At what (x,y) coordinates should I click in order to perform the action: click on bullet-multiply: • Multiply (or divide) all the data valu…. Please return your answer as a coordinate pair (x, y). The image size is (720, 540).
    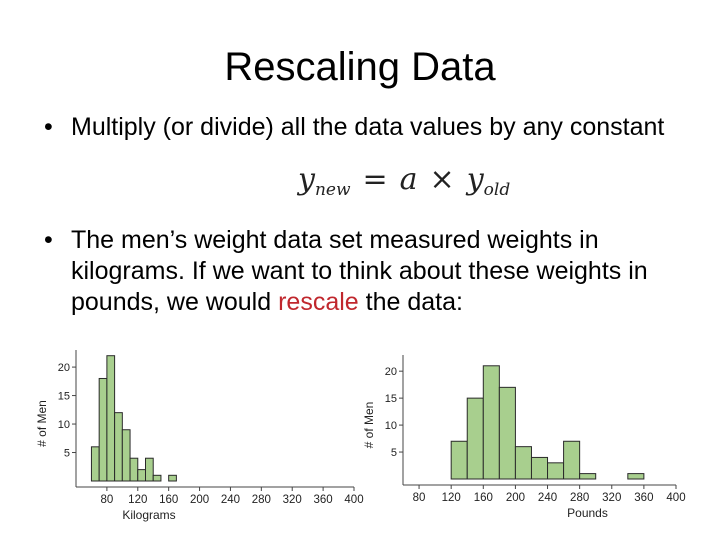
    Looking at the image, I should click on (364, 147).